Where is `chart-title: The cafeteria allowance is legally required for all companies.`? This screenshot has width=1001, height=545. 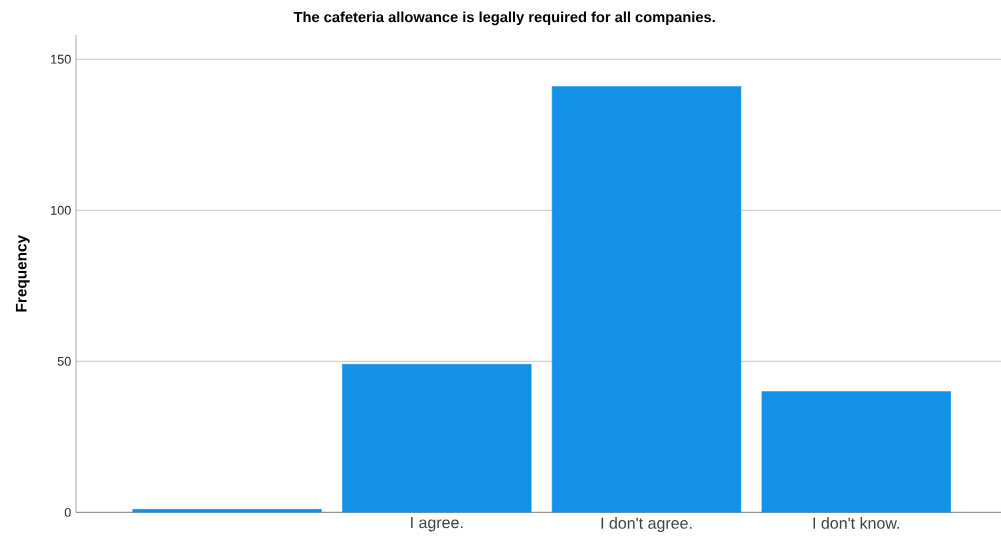 chart-title: The cafeteria allowance is legally required for all companies. is located at coordinates (504, 18).